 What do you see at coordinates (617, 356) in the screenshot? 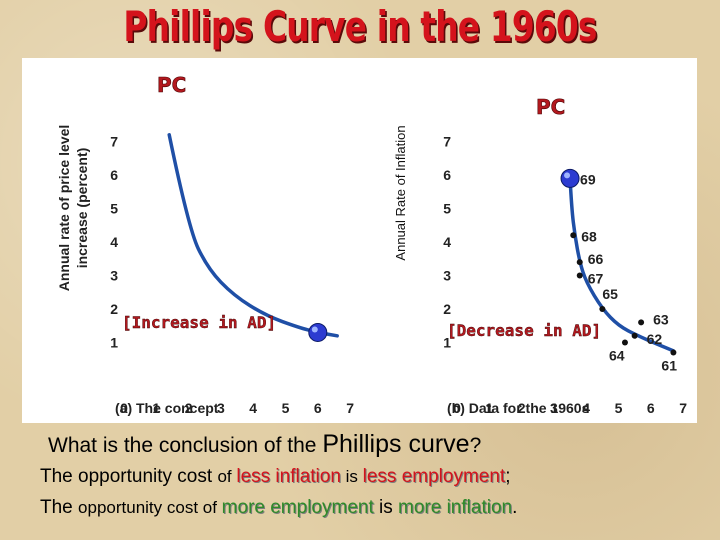
I see `year-label-64: 64` at bounding box center [617, 356].